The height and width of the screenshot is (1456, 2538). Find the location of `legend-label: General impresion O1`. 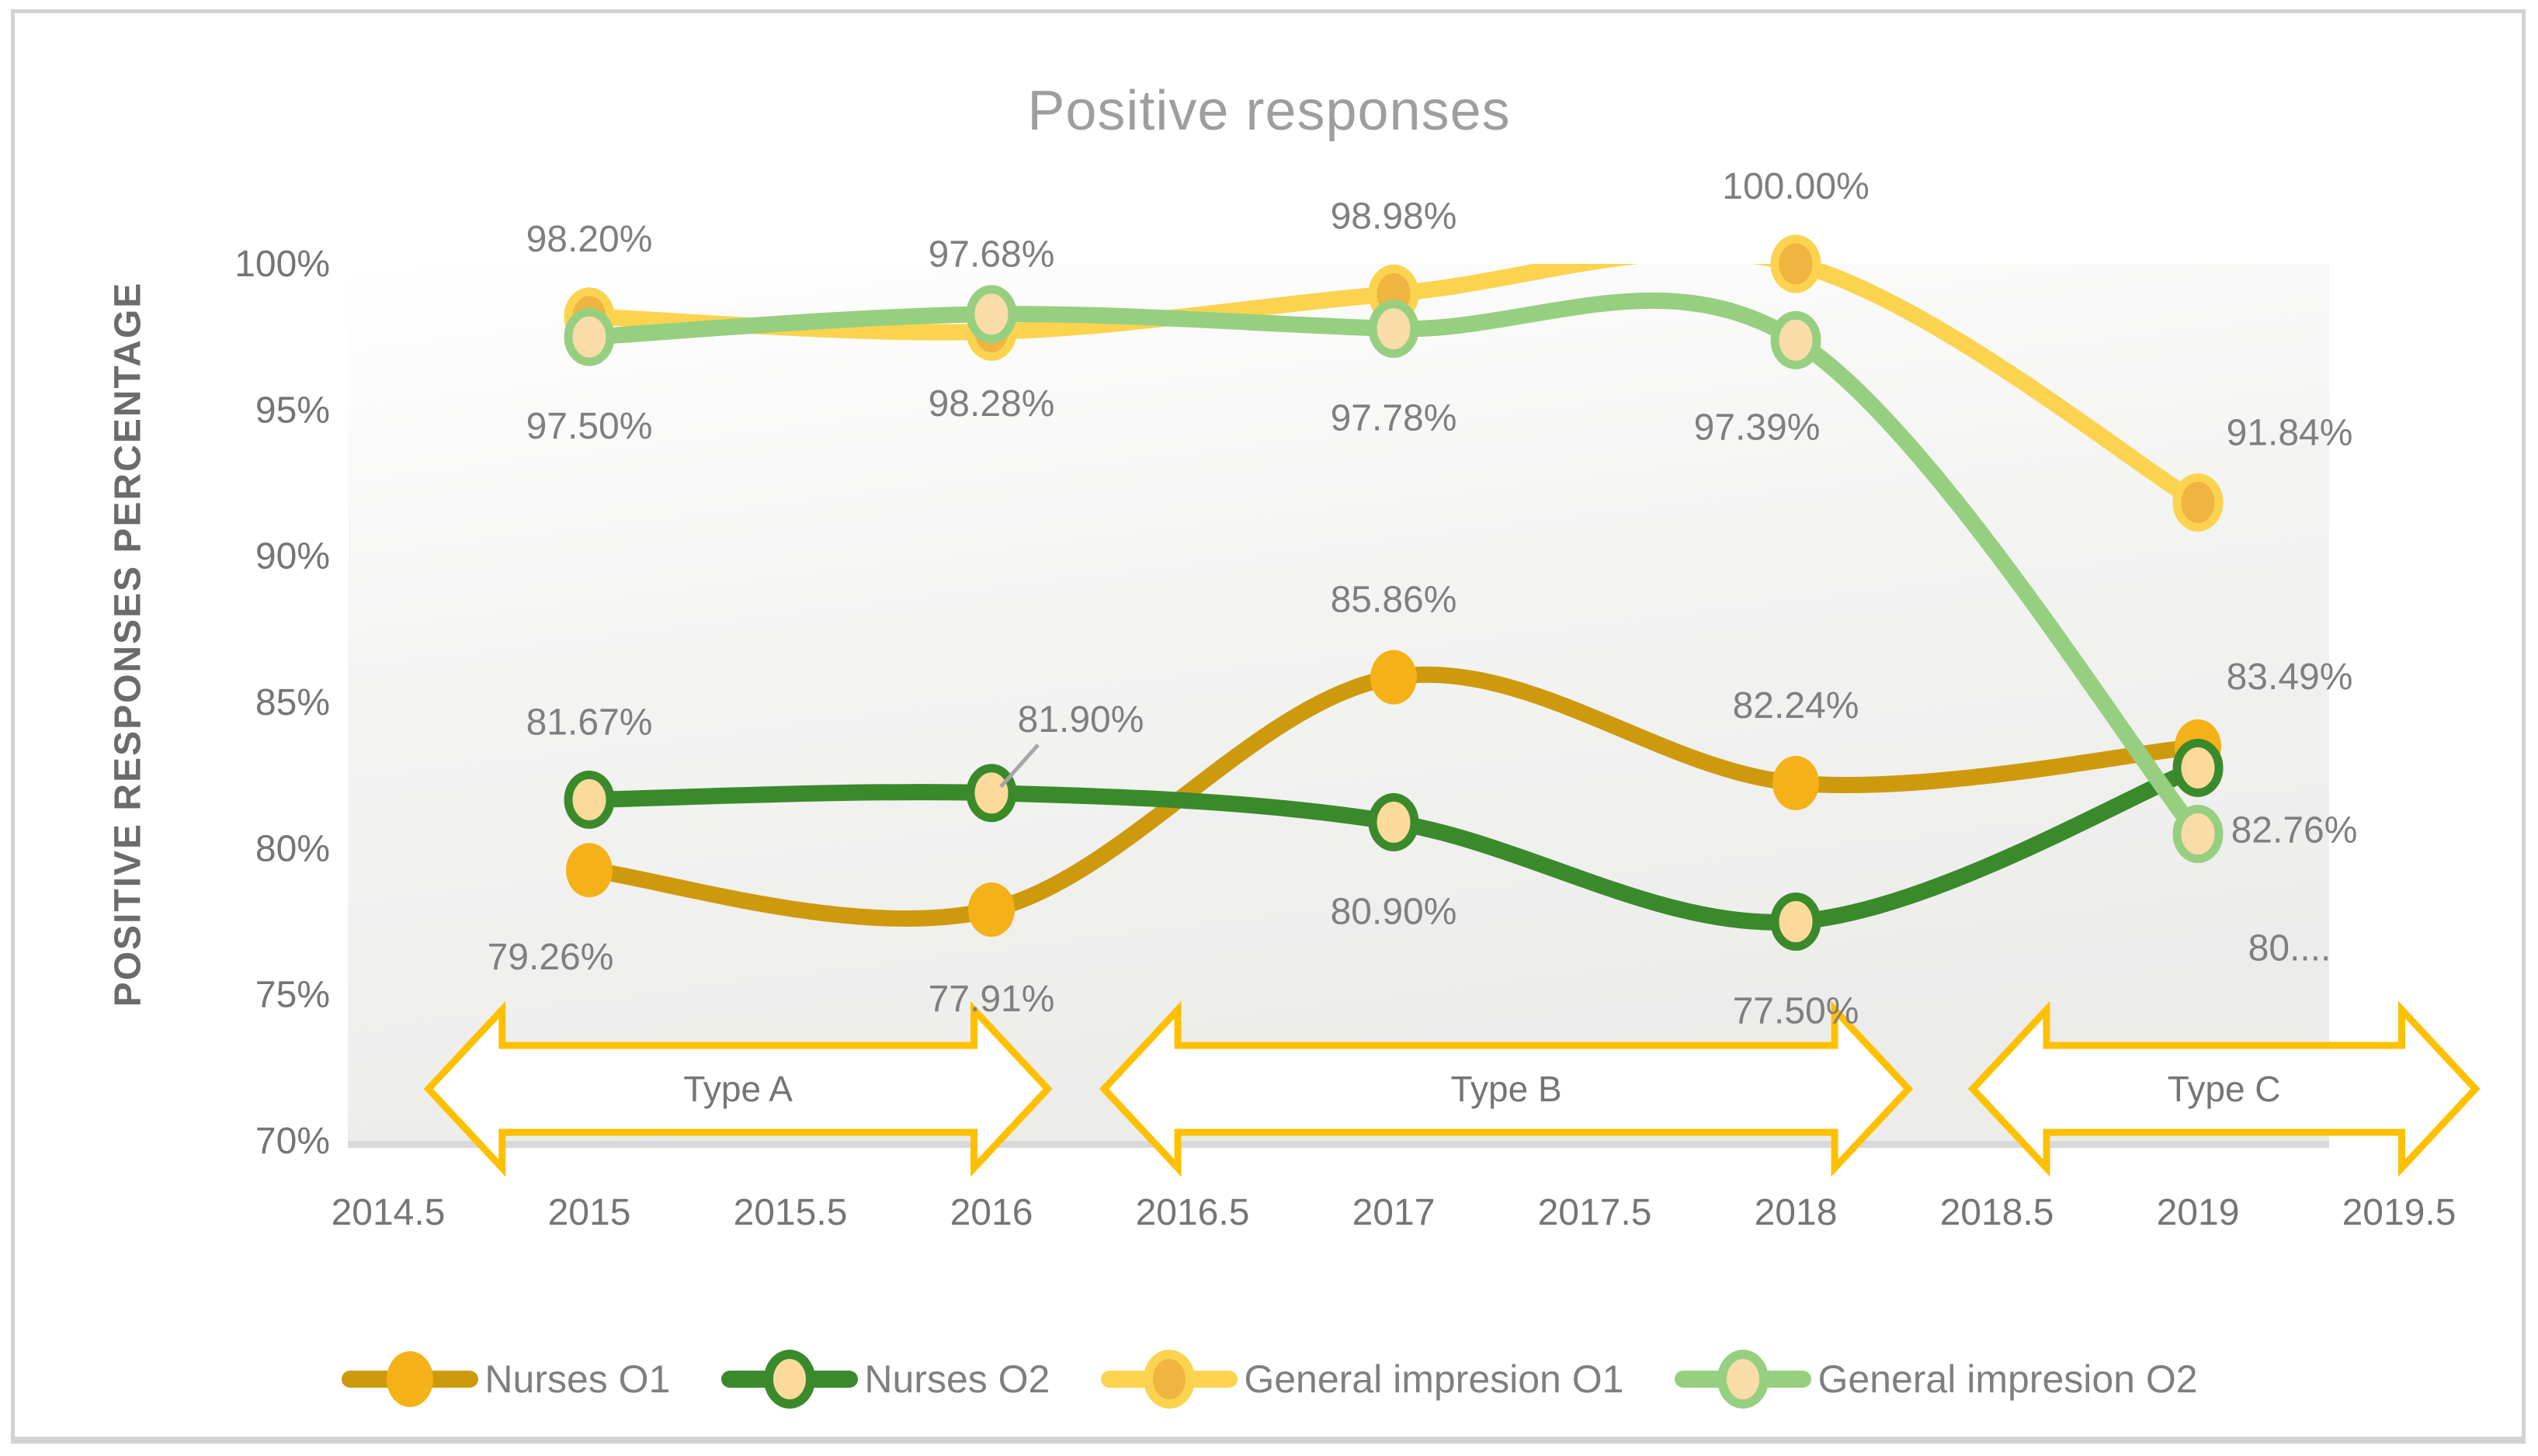

legend-label: General impresion O1 is located at coordinates (1434, 1379).